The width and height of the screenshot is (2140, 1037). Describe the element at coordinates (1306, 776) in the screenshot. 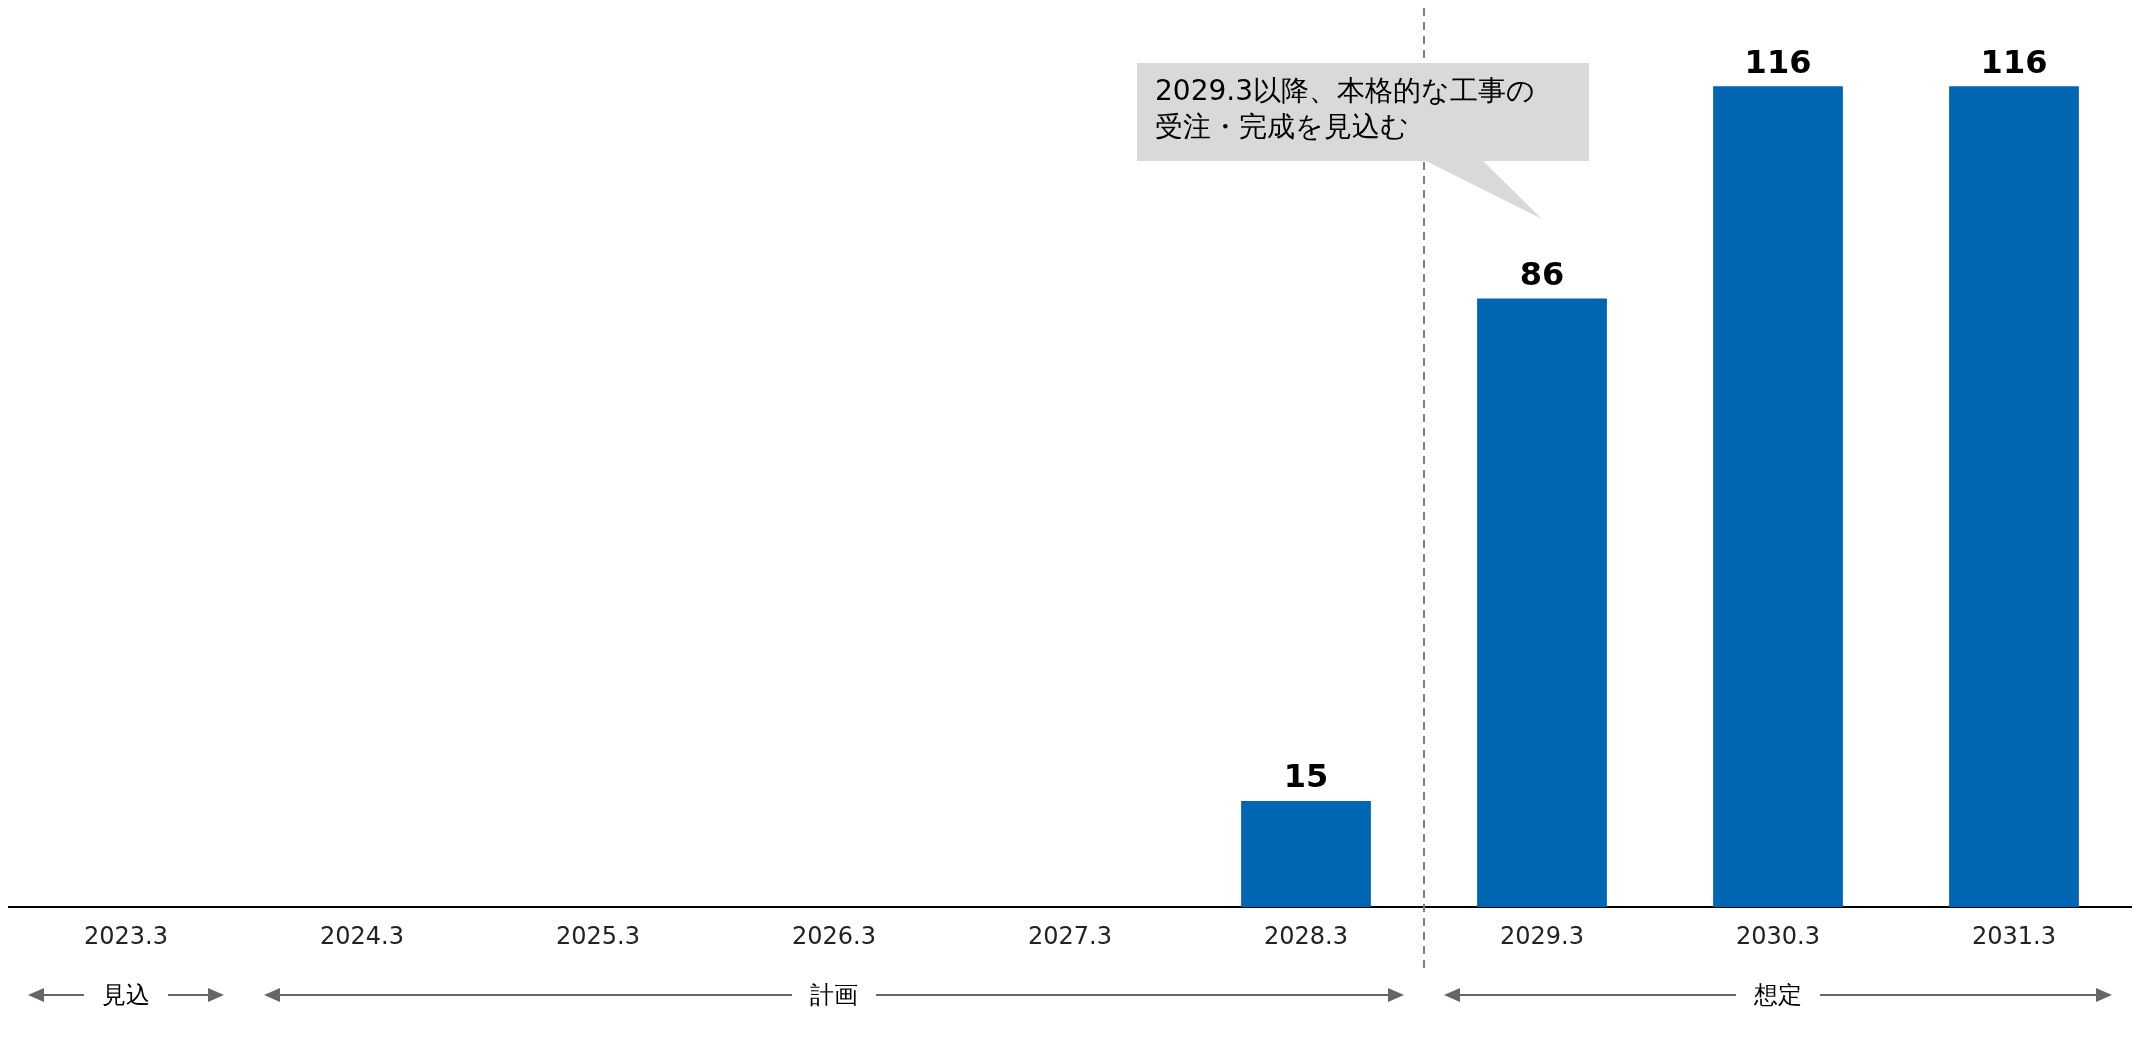

I see `data-label: 15` at that location.